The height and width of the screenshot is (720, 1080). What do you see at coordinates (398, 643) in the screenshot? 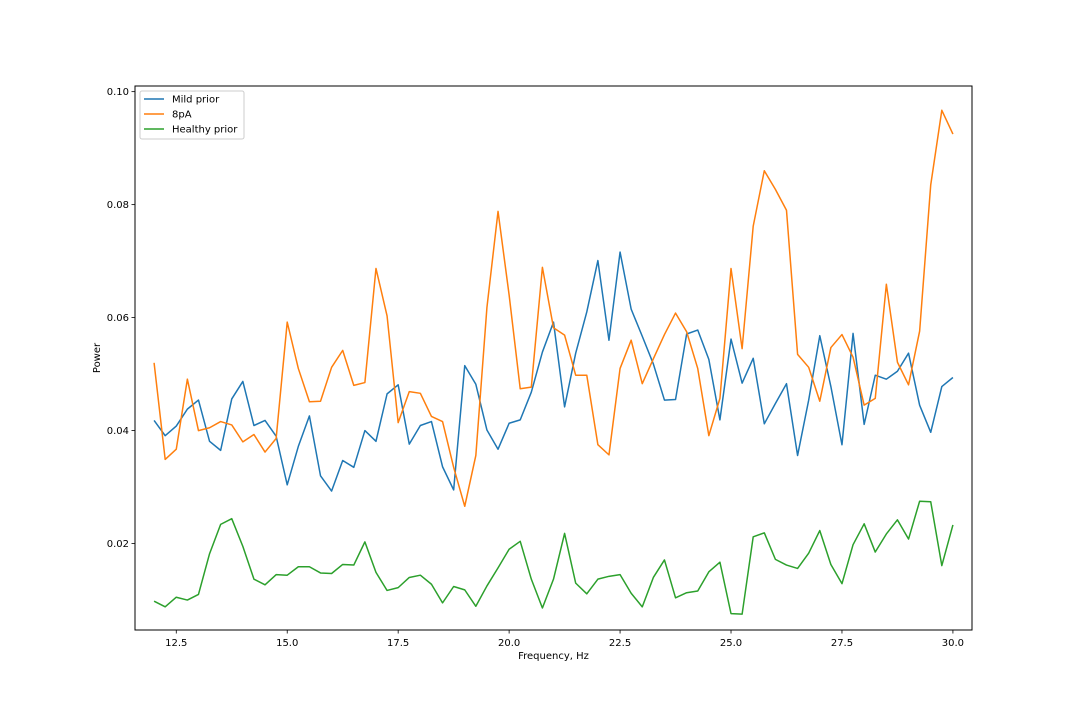
I see `x-tick-label: 17.5` at bounding box center [398, 643].